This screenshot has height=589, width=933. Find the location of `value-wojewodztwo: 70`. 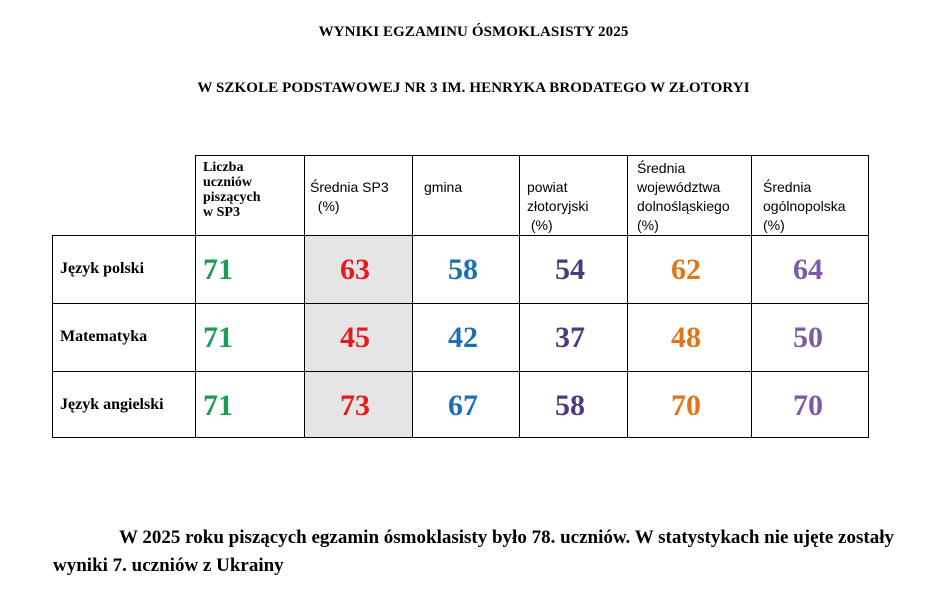

value-wojewodztwo: 70 is located at coordinates (686, 405).